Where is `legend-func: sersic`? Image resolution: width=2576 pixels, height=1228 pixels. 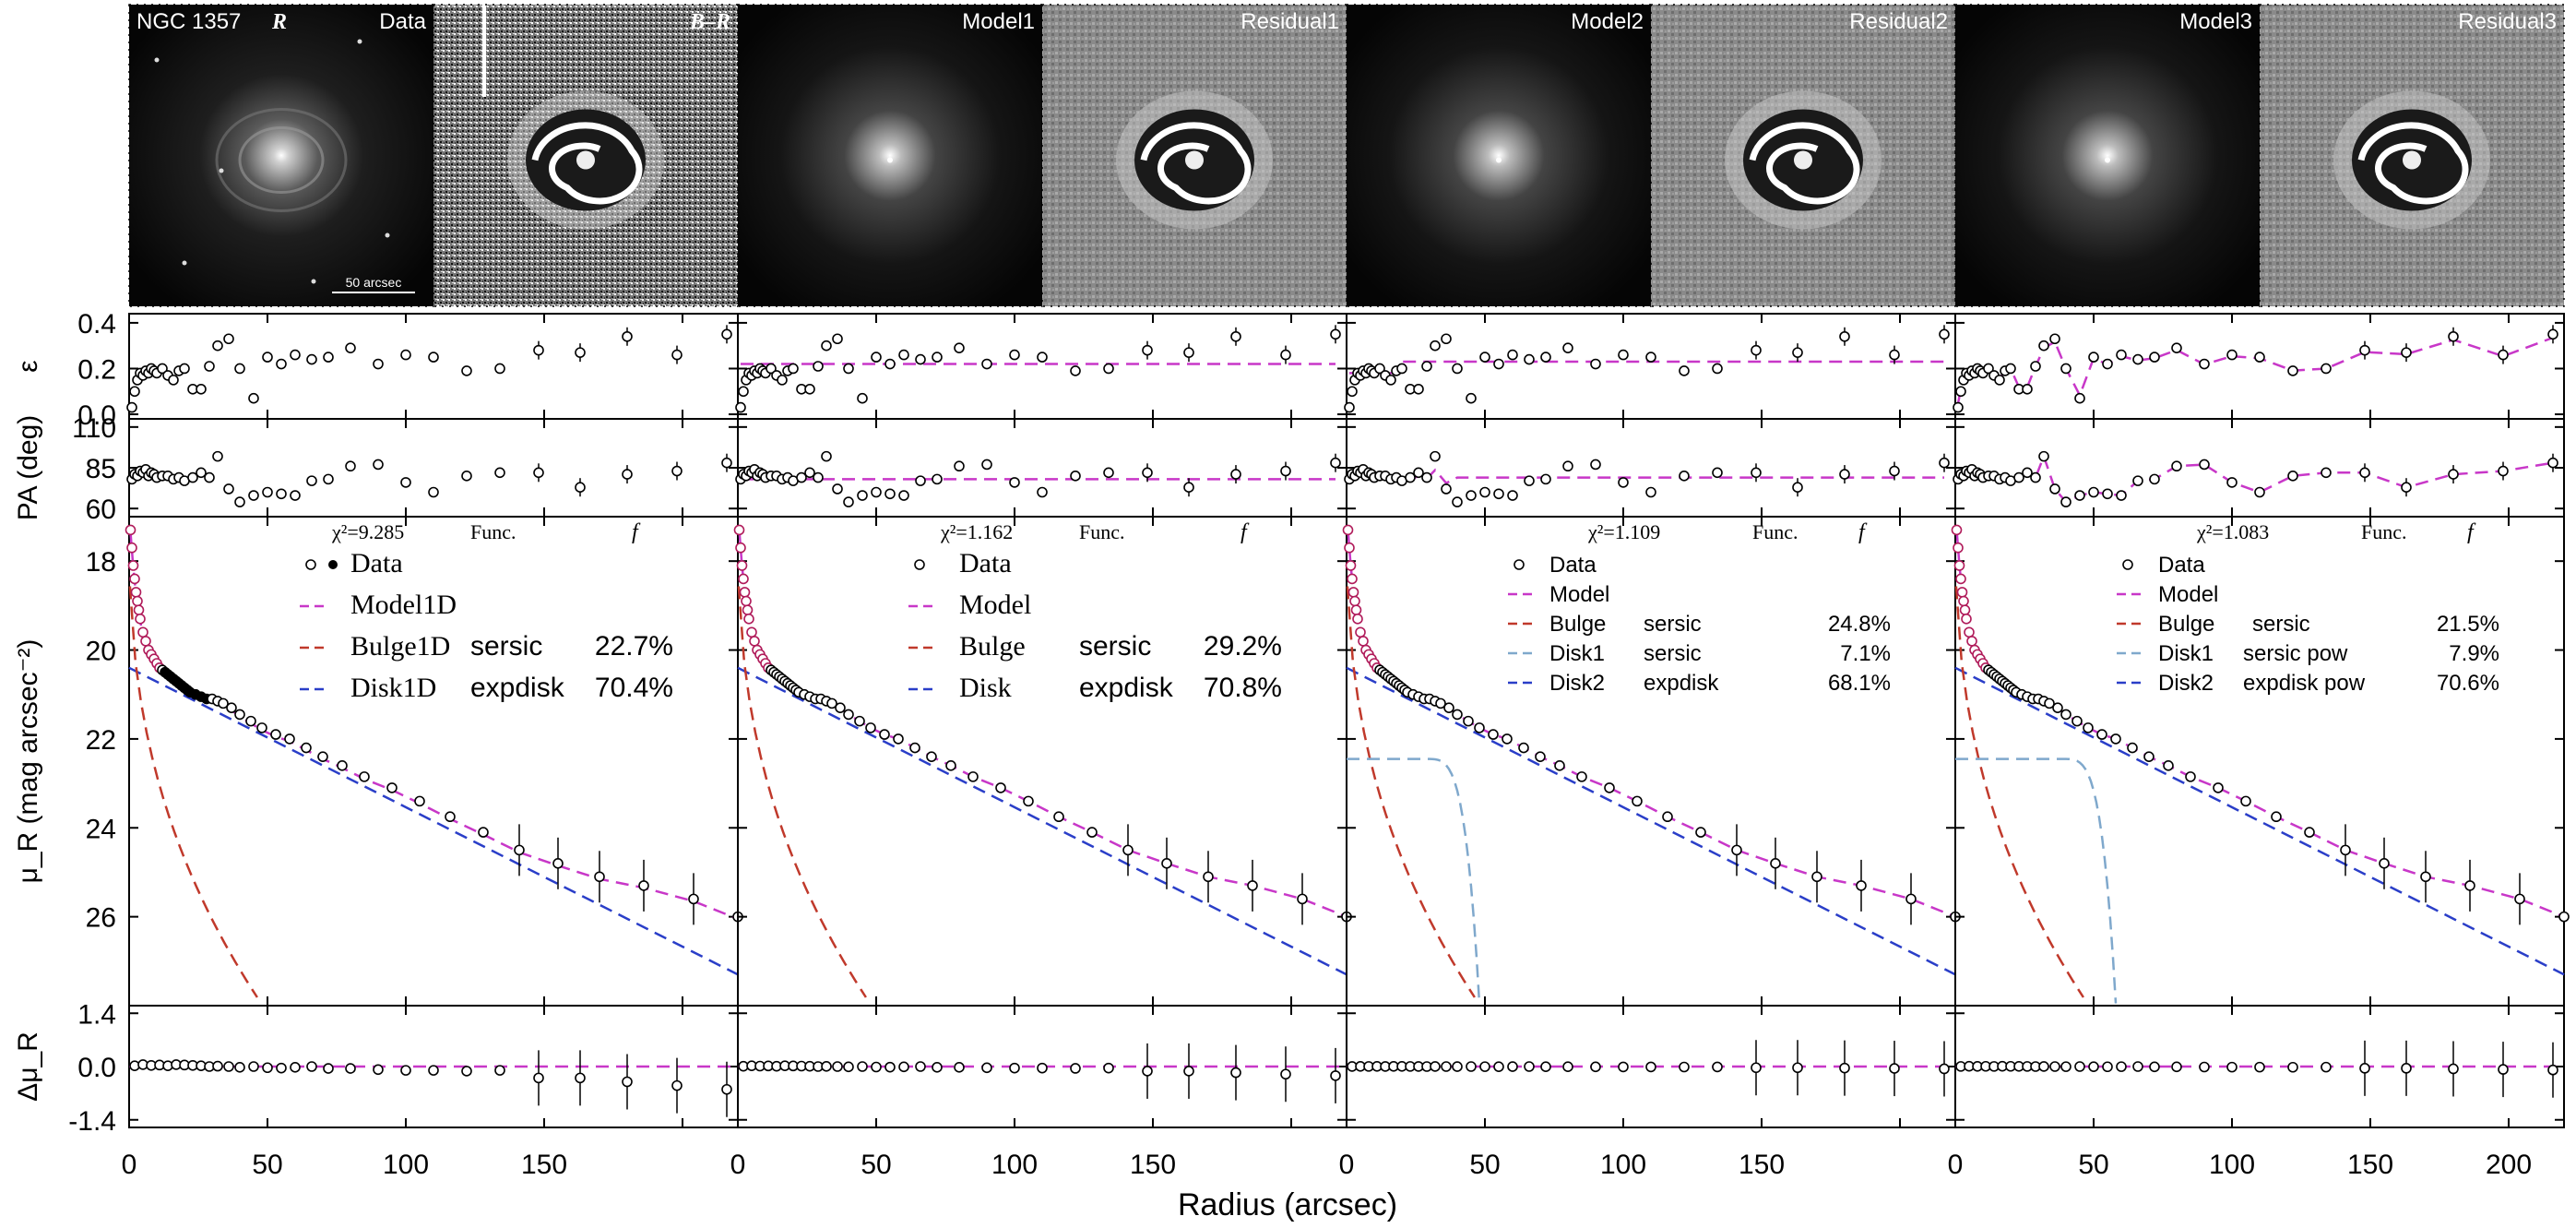
legend-func: sersic is located at coordinates (2281, 624).